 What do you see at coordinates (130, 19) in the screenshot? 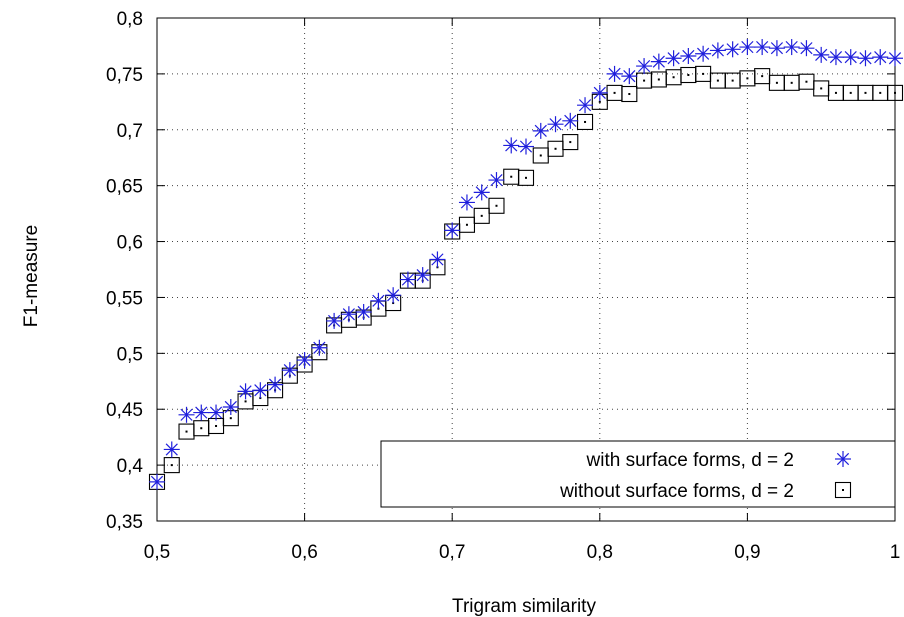
I see `y-tick-label: 0,8` at bounding box center [130, 19].